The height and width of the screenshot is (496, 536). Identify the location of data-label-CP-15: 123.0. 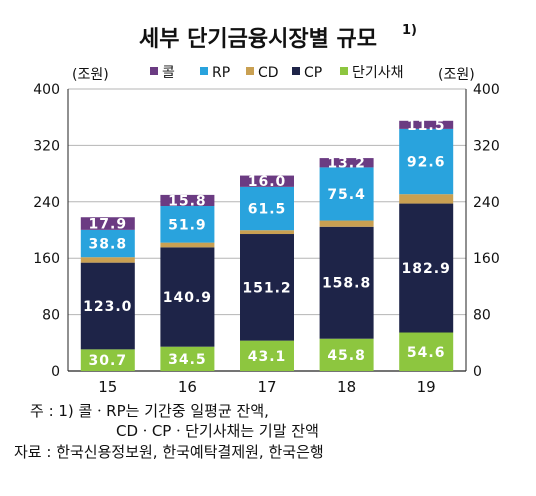
(107, 307).